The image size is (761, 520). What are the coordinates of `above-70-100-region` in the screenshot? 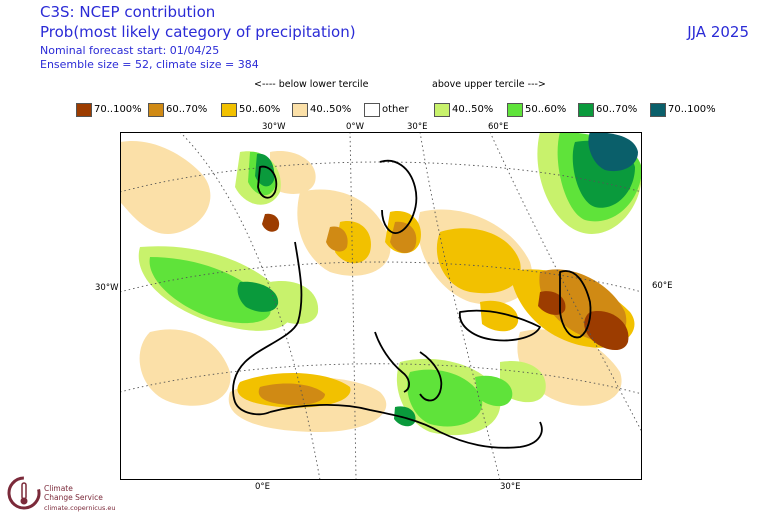 It's located at (613, 152).